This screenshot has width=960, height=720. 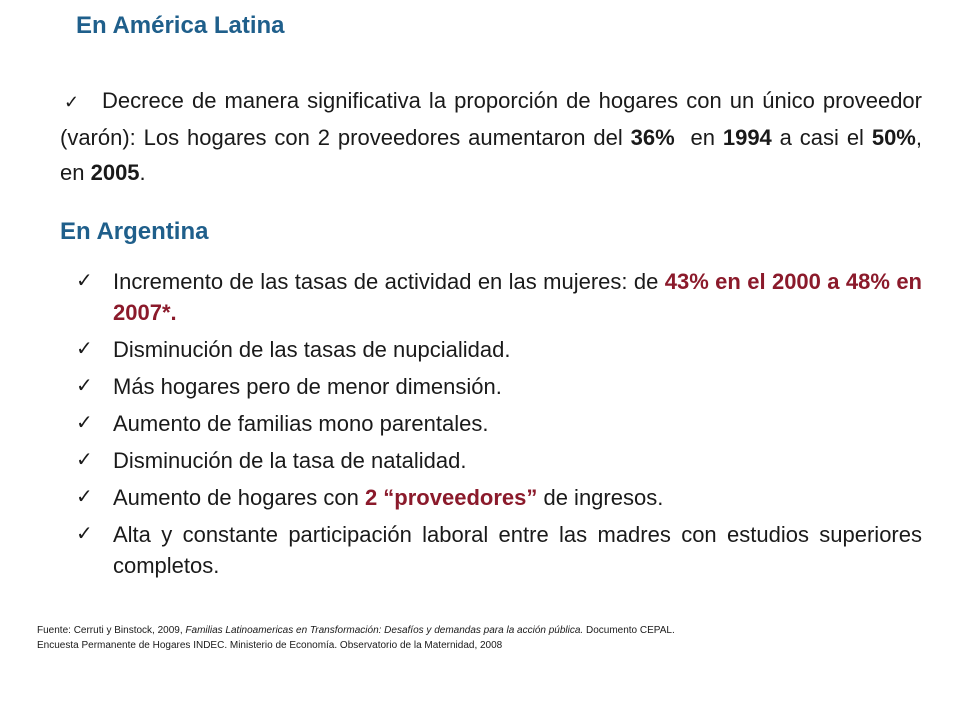 I want to click on list-item-text: Disminución de las tasas de nupcialidad., so click(x=312, y=349).